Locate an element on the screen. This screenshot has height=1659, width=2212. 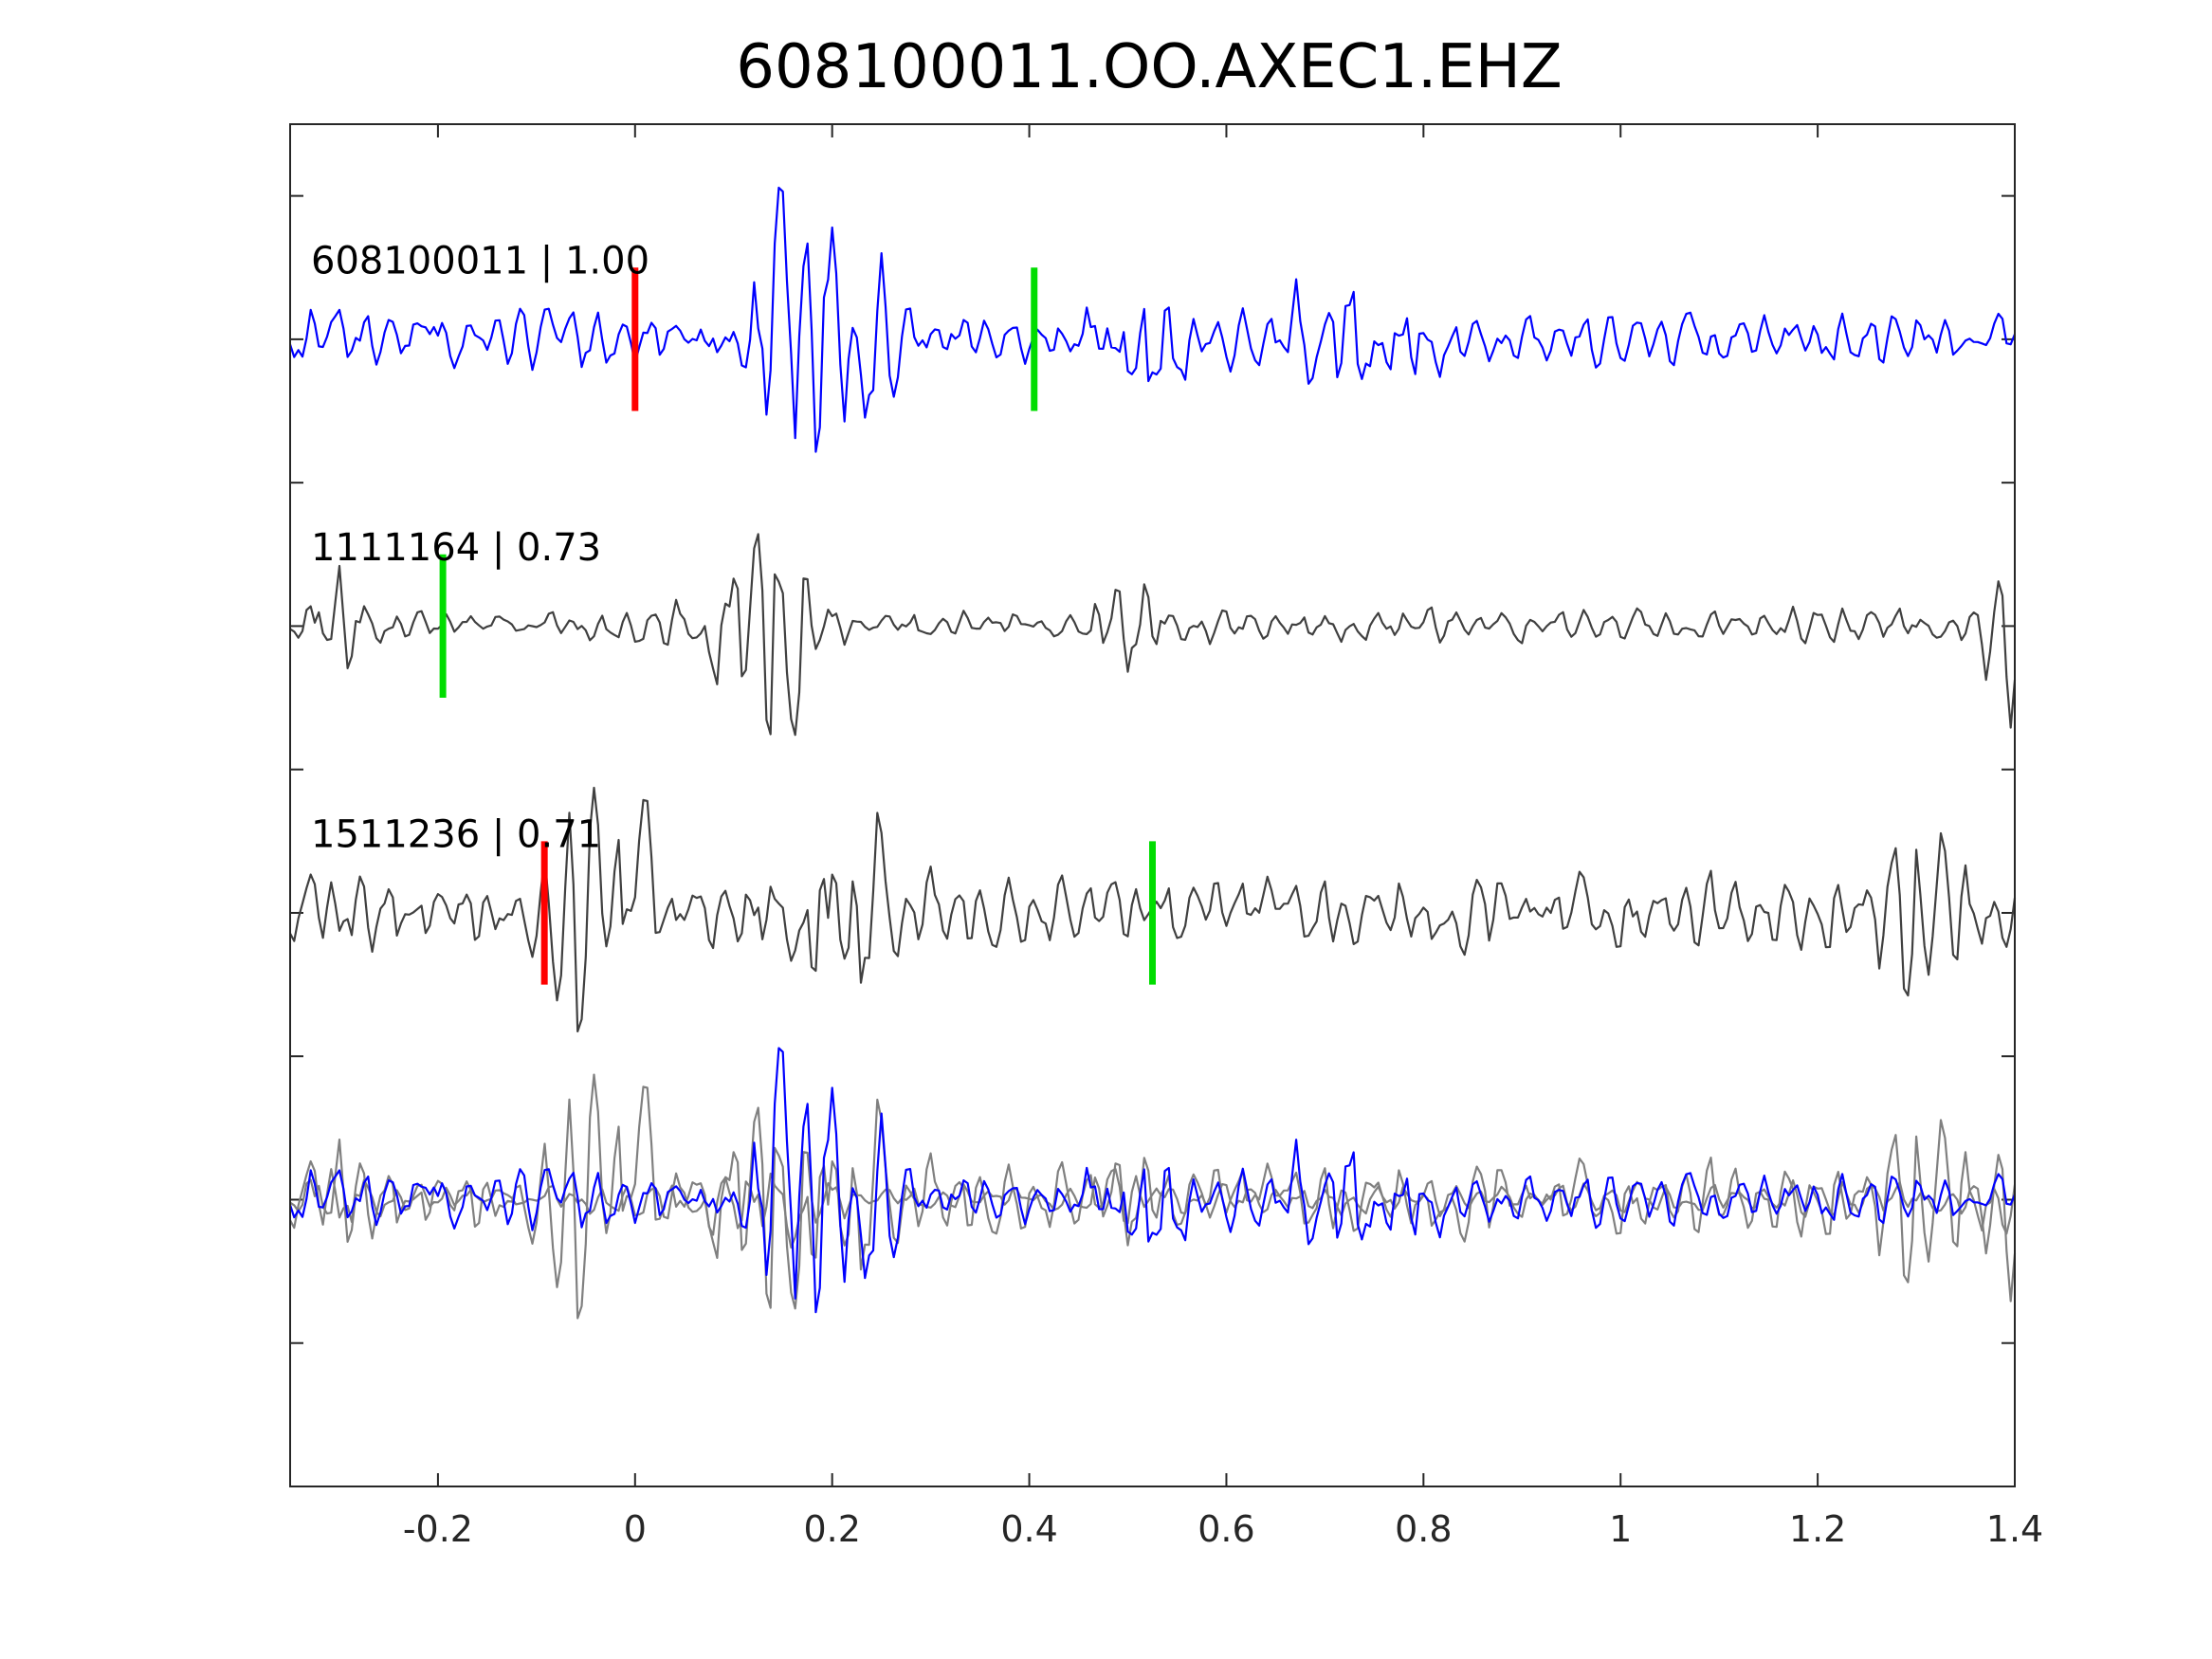
x-tick-label: 0.4 is located at coordinates (1028, 1529).